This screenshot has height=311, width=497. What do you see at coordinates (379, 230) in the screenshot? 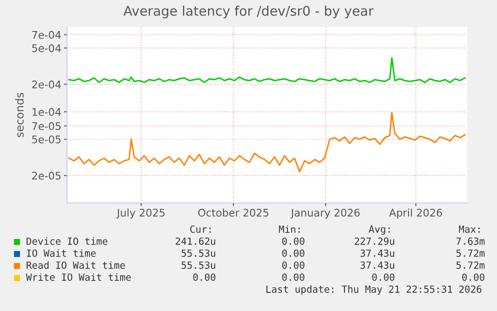
I see `text: Avg:` at bounding box center [379, 230].